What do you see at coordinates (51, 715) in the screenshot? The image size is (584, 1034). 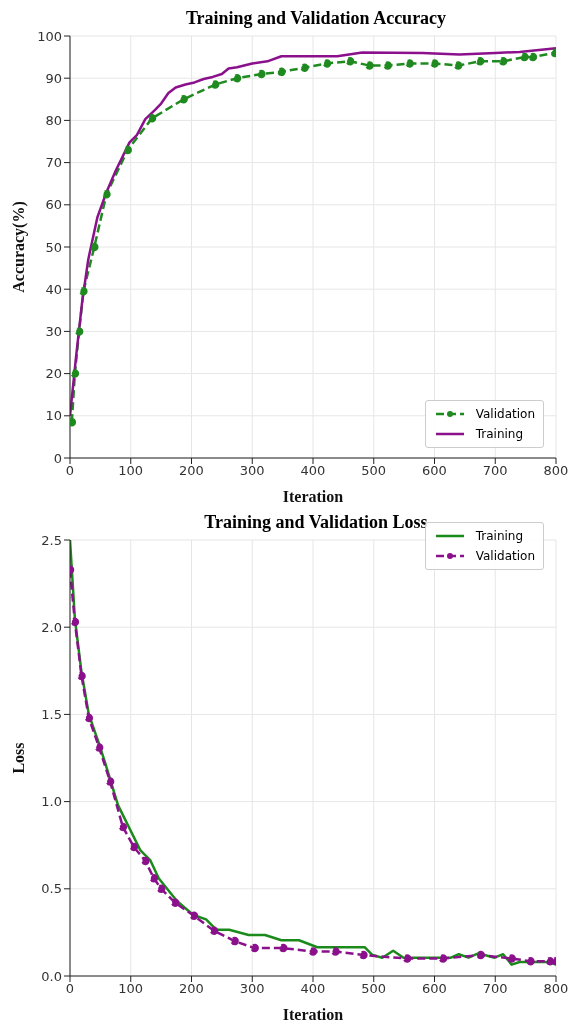 I see `y-tick-label: 1.5` at bounding box center [51, 715].